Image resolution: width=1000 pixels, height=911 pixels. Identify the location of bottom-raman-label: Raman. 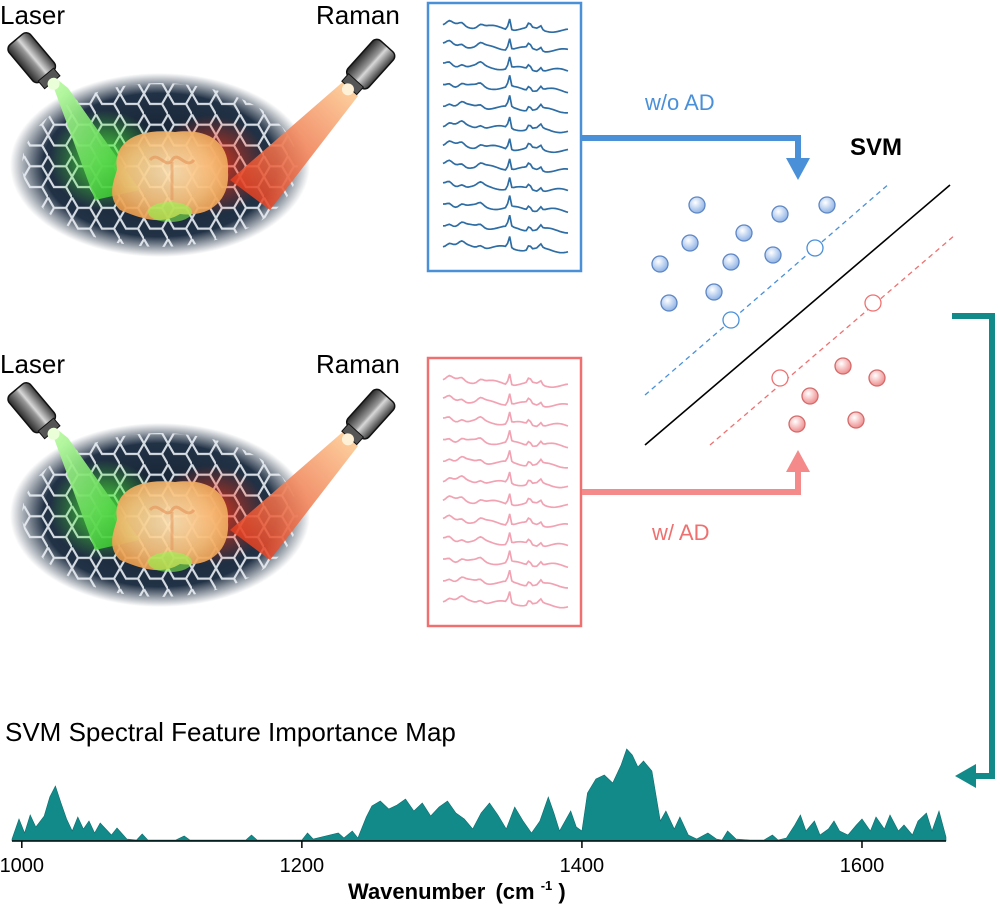
(358, 364).